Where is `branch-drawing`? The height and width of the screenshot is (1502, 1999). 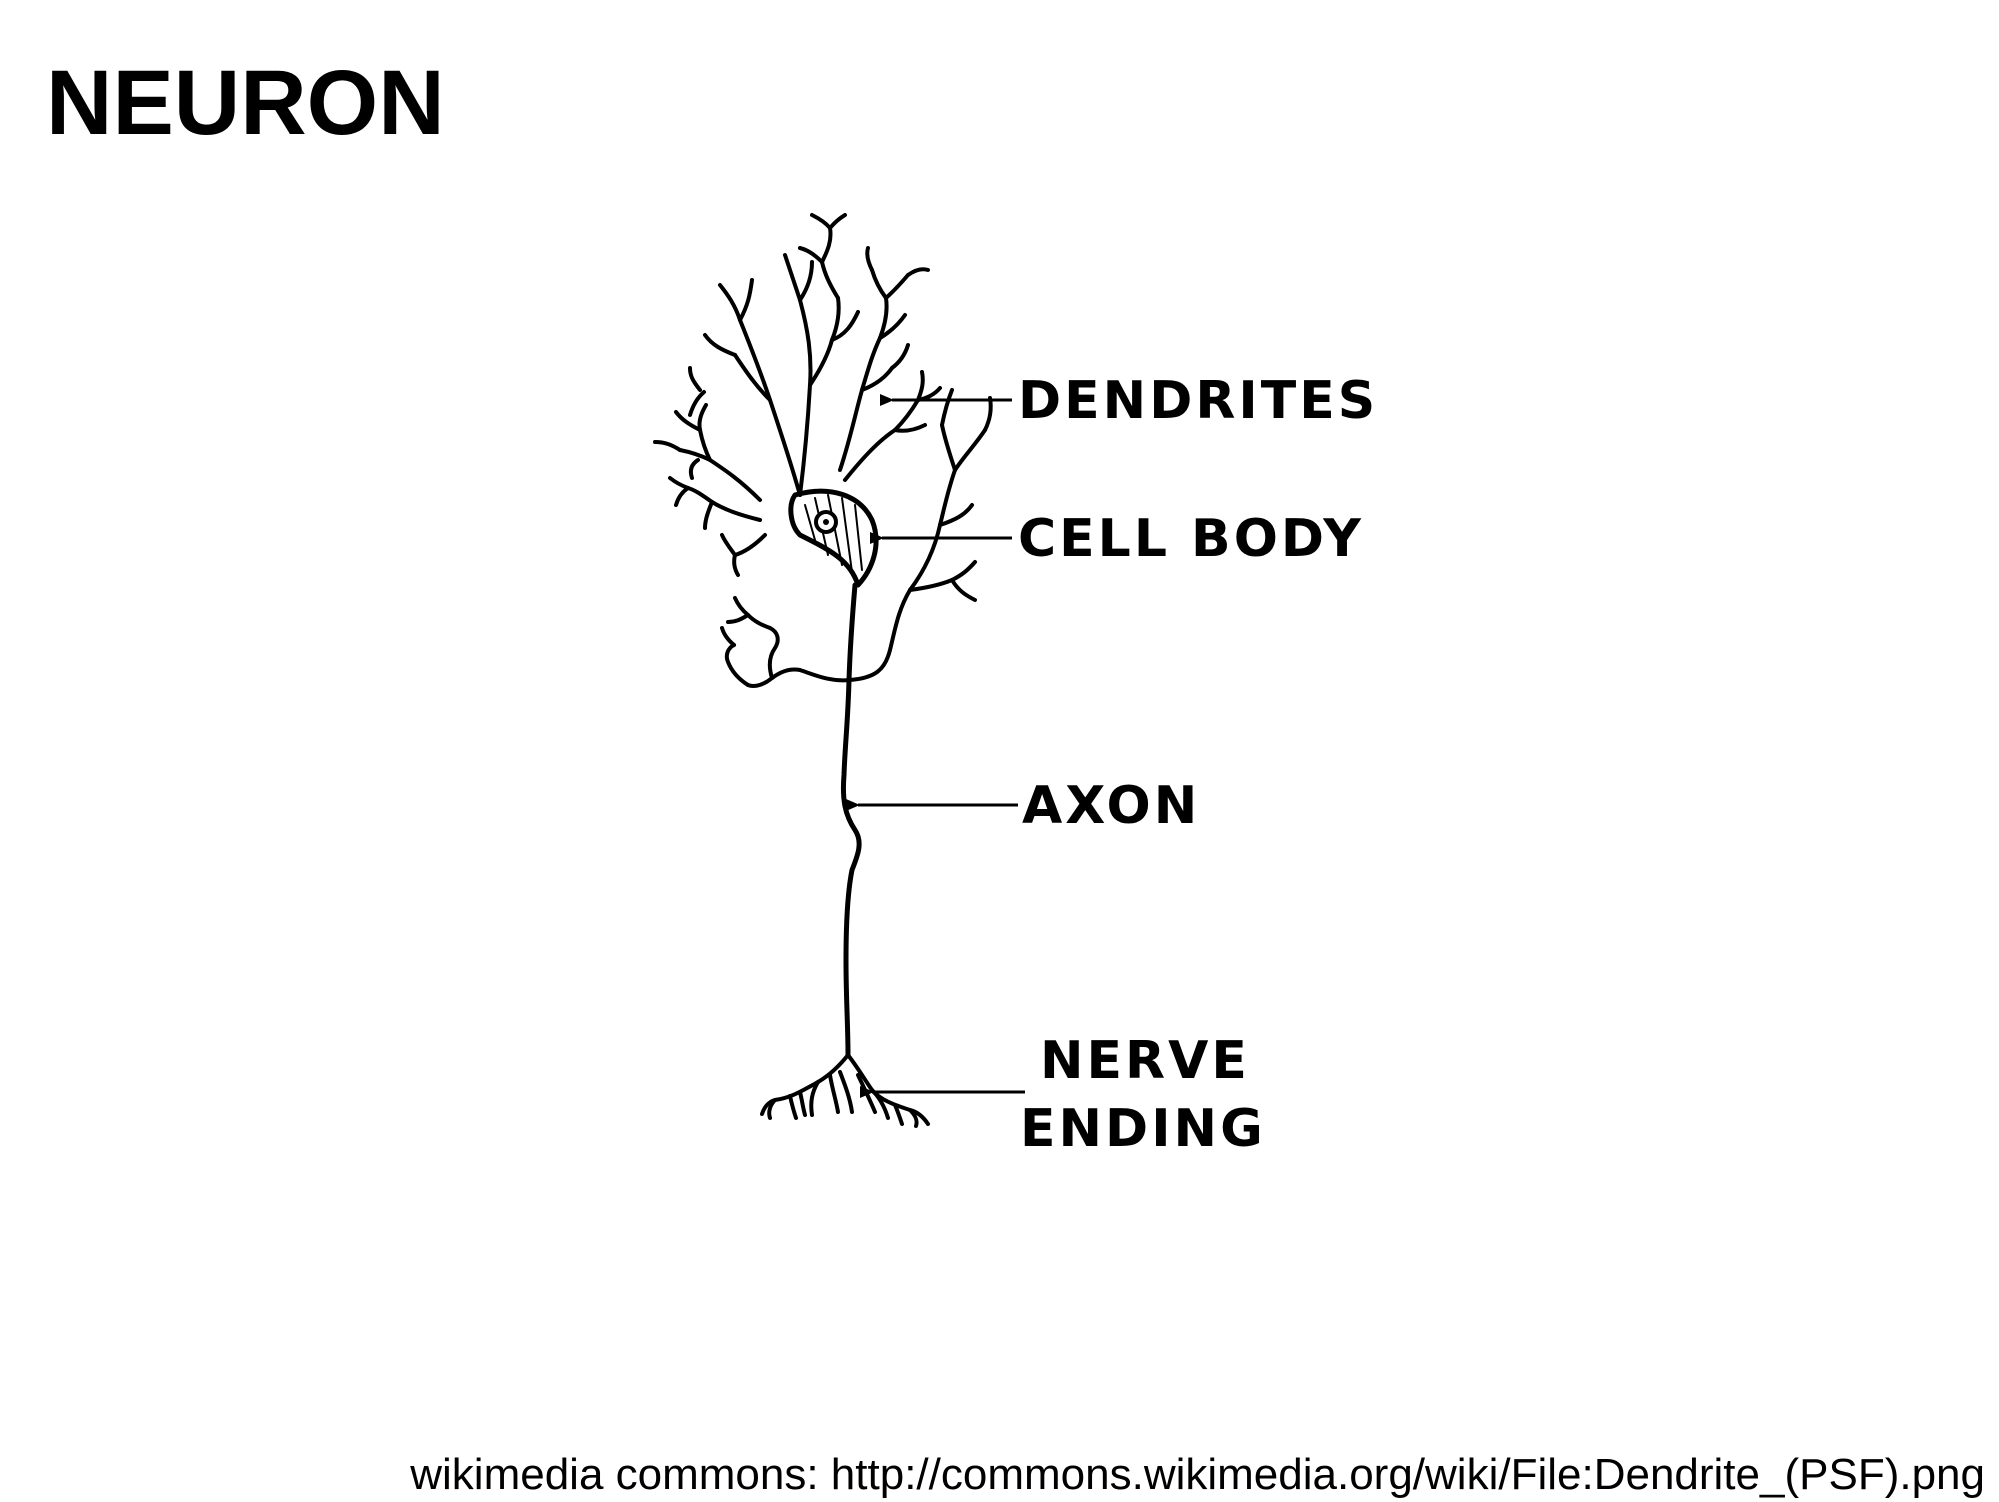 branch-drawing is located at coordinates (856, 538).